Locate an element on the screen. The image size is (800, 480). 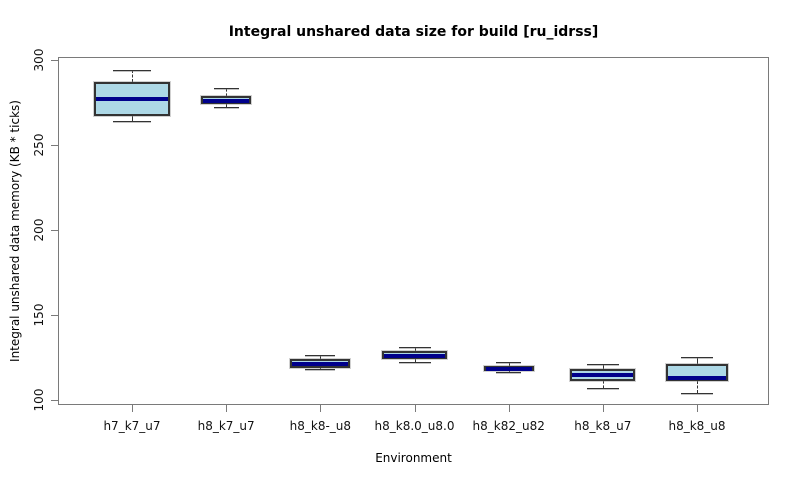
y-axis-tick-label: 250 is located at coordinates (39, 145).